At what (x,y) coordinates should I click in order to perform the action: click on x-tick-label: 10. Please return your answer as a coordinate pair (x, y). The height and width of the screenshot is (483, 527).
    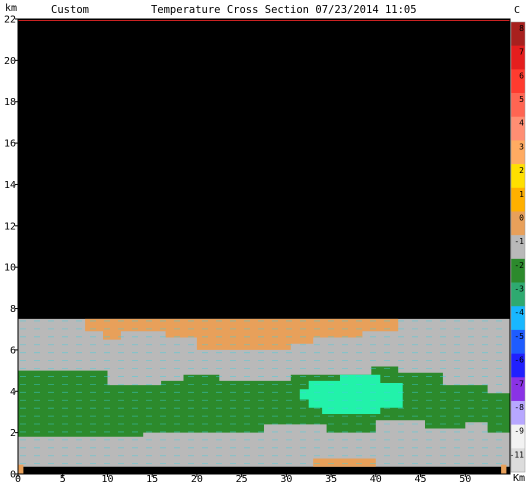
    Looking at the image, I should click on (107, 478).